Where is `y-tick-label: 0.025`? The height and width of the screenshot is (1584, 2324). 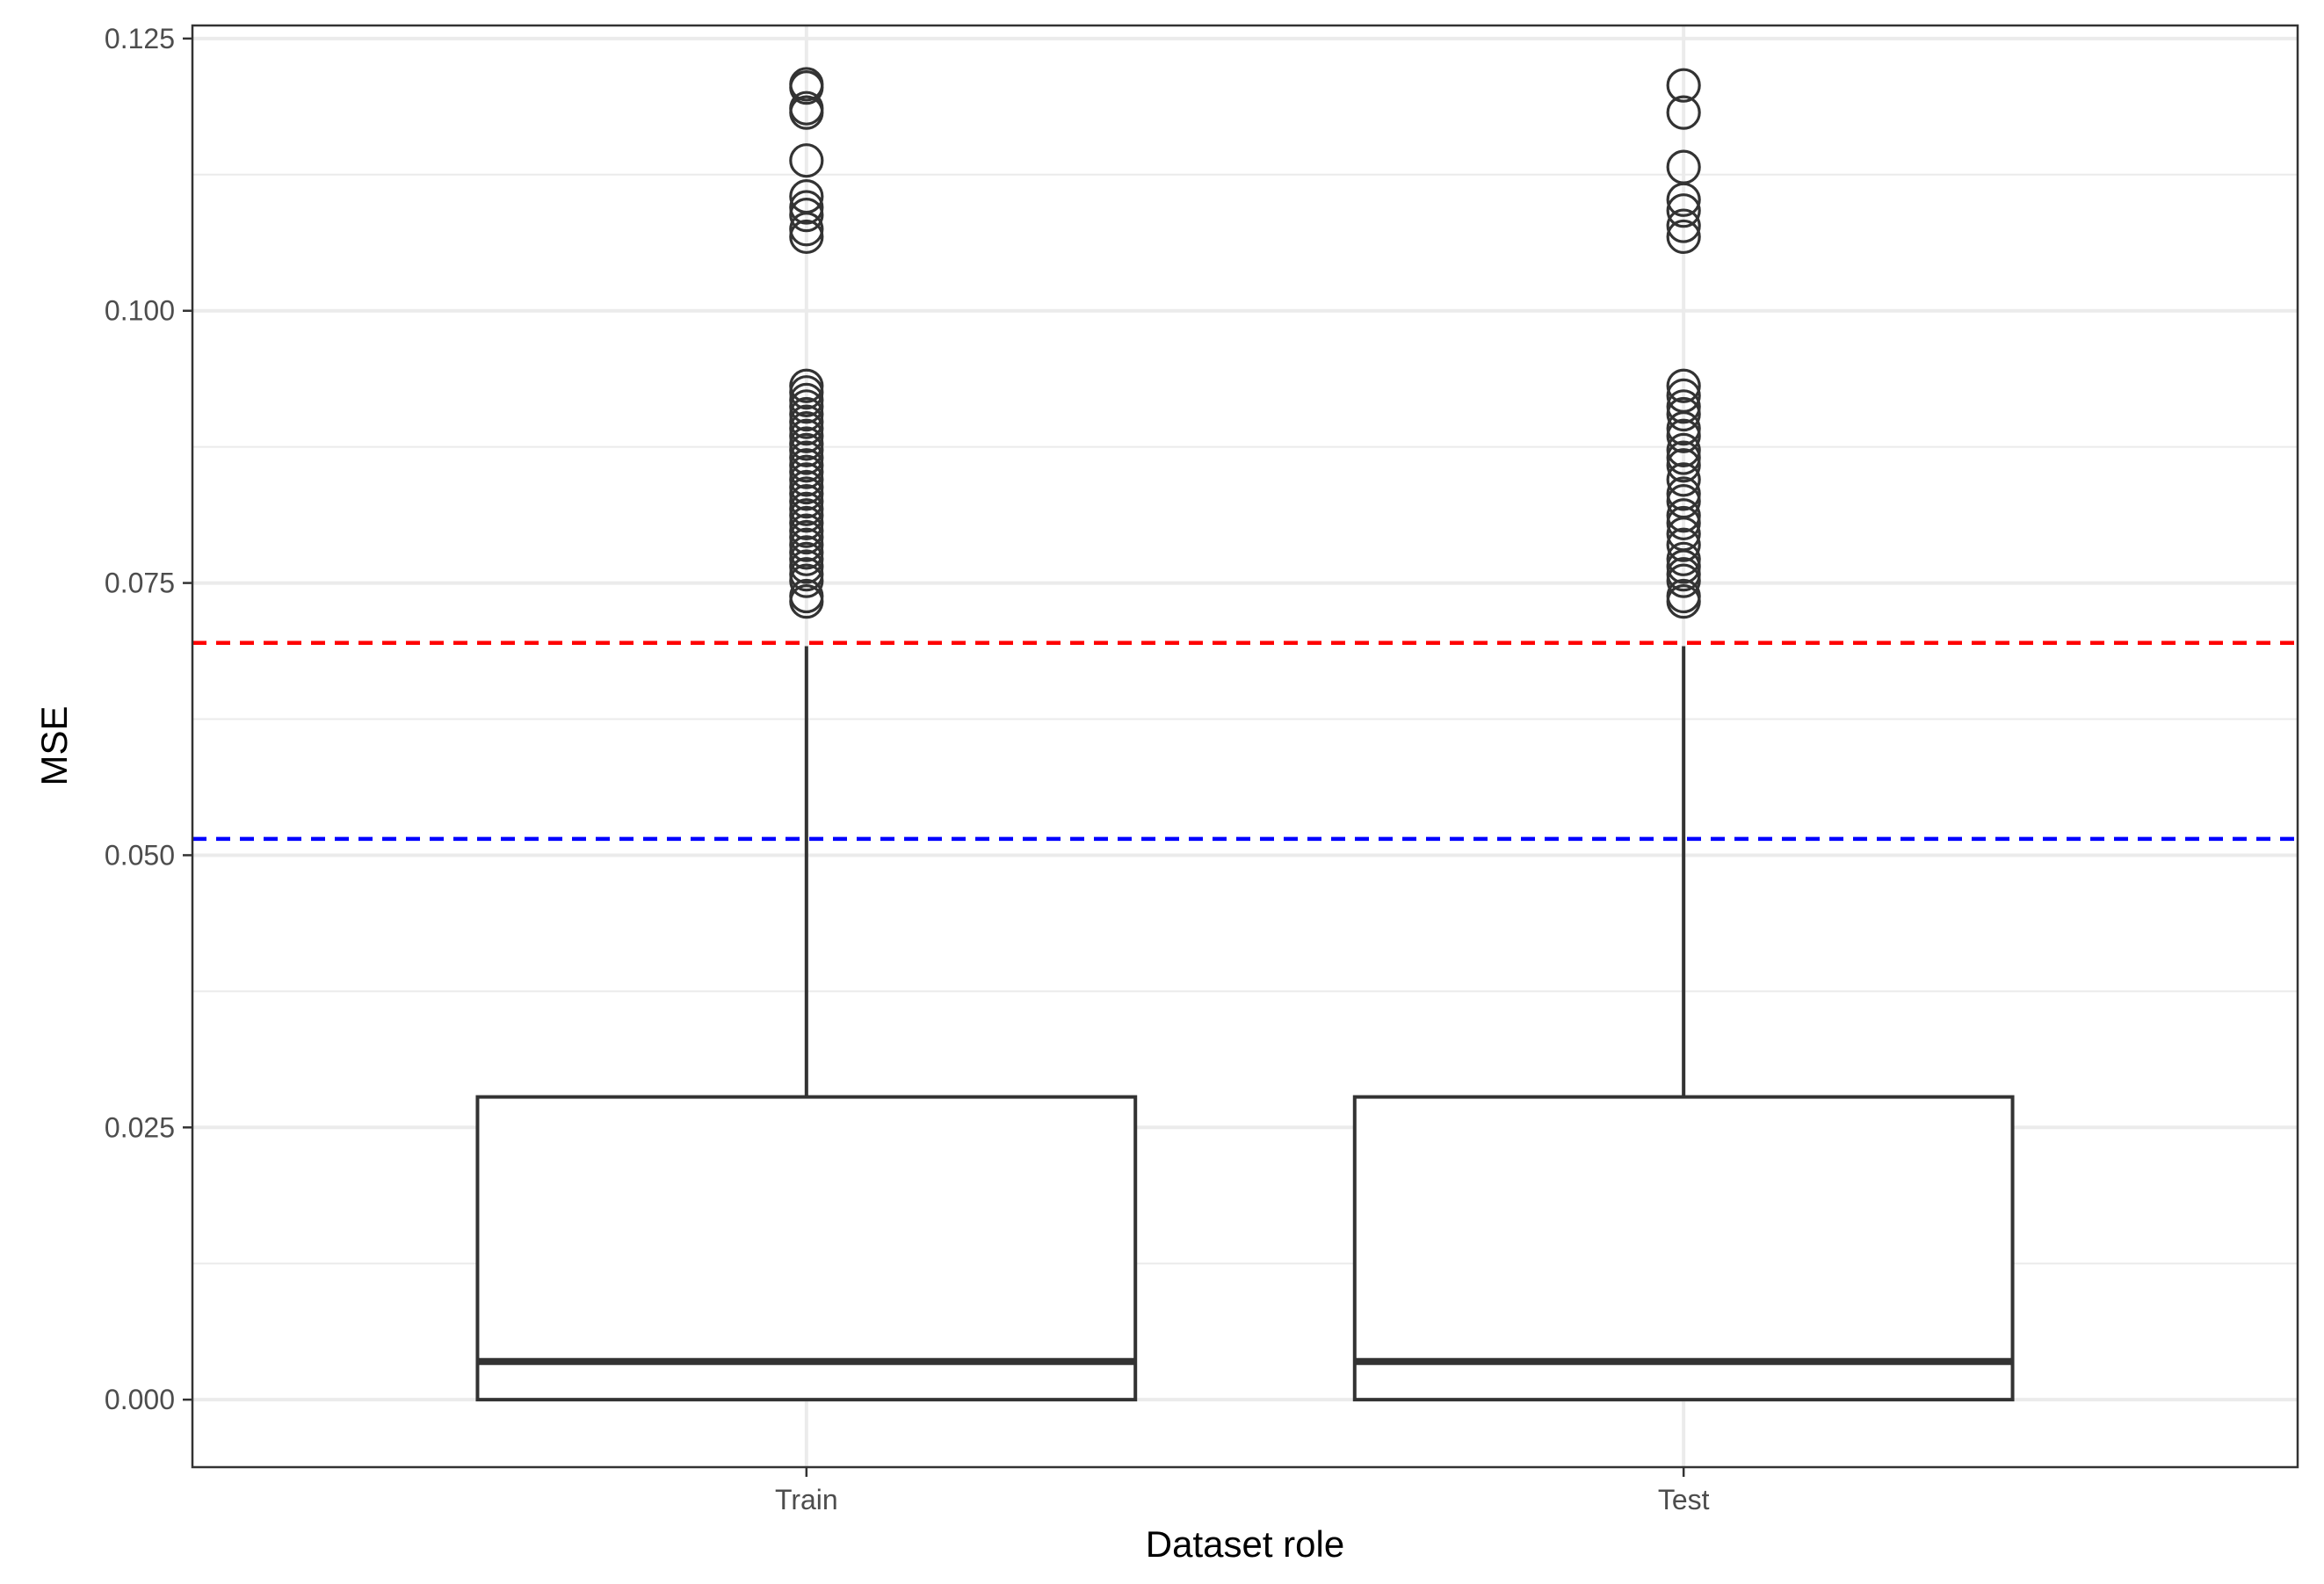 y-tick-label: 0.025 is located at coordinates (140, 1127).